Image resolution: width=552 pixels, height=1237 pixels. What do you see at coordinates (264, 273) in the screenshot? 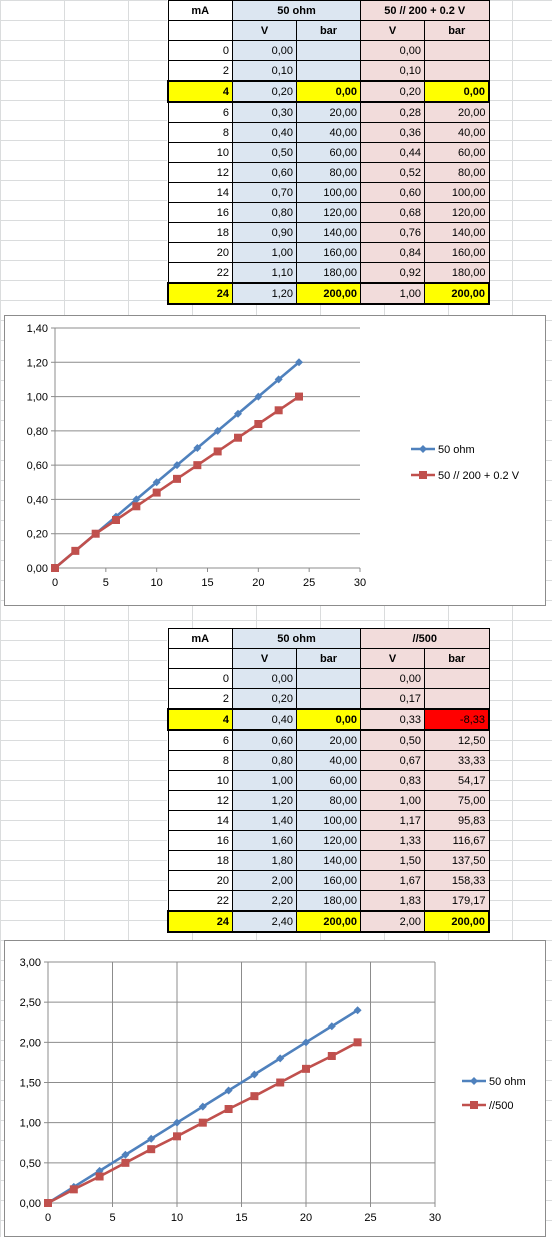
I see `cell-v1: 1,10` at bounding box center [264, 273].